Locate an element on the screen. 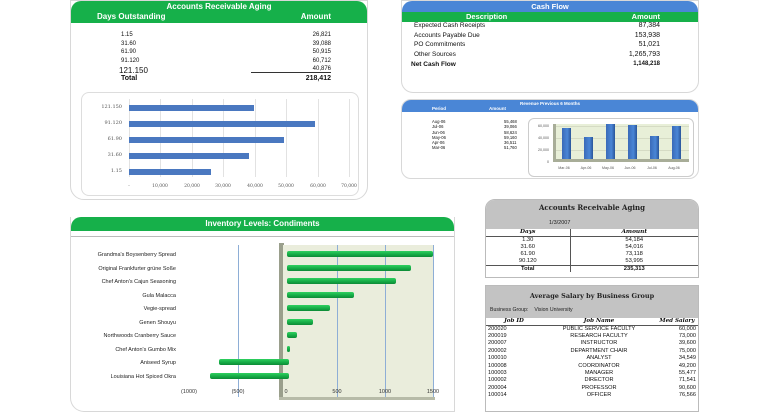  days-cell: 61.90 is located at coordinates (129, 52).